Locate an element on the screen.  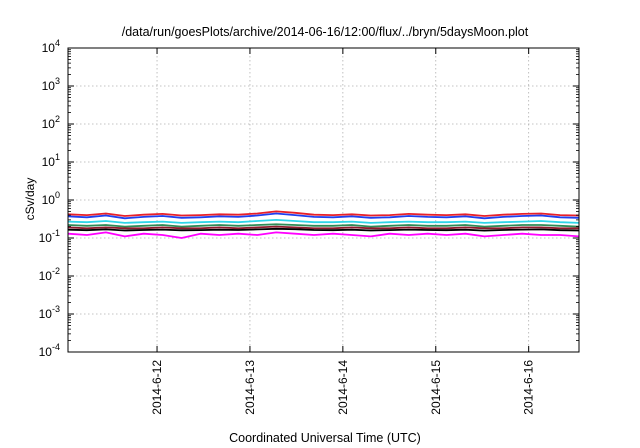
y-tick-exponent: 2 is located at coordinates (57, 119).